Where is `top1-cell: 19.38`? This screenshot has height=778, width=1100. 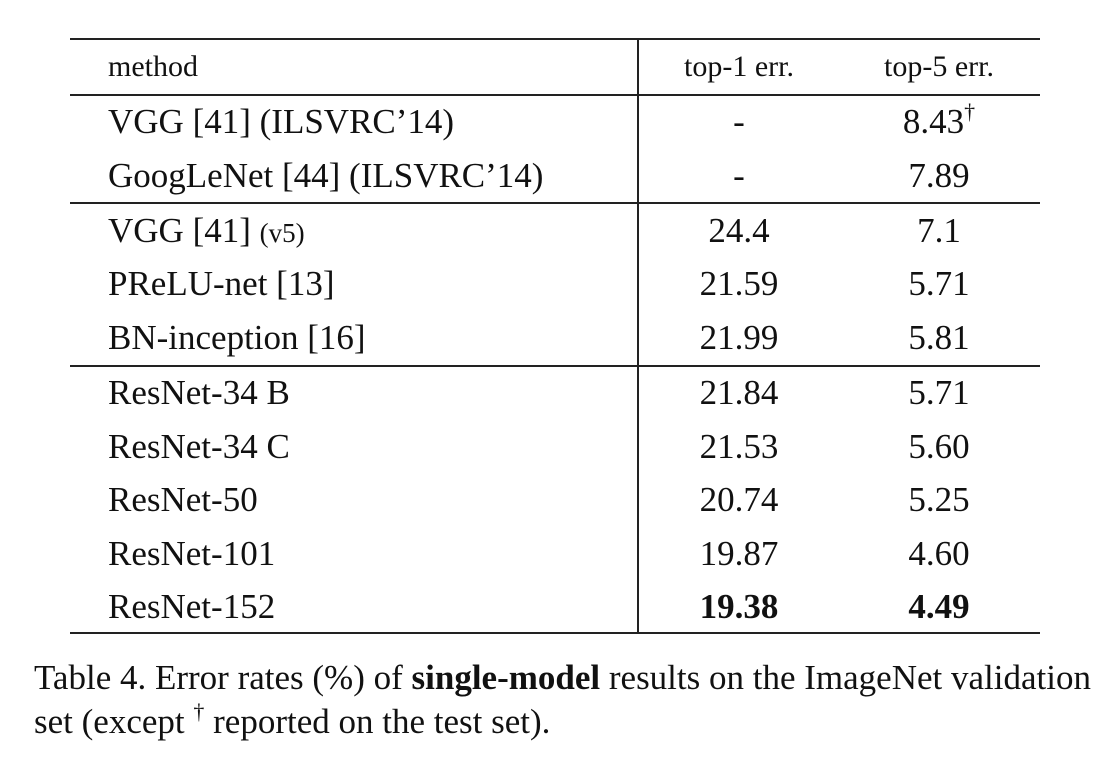 top1-cell: 19.38 is located at coordinates (739, 606).